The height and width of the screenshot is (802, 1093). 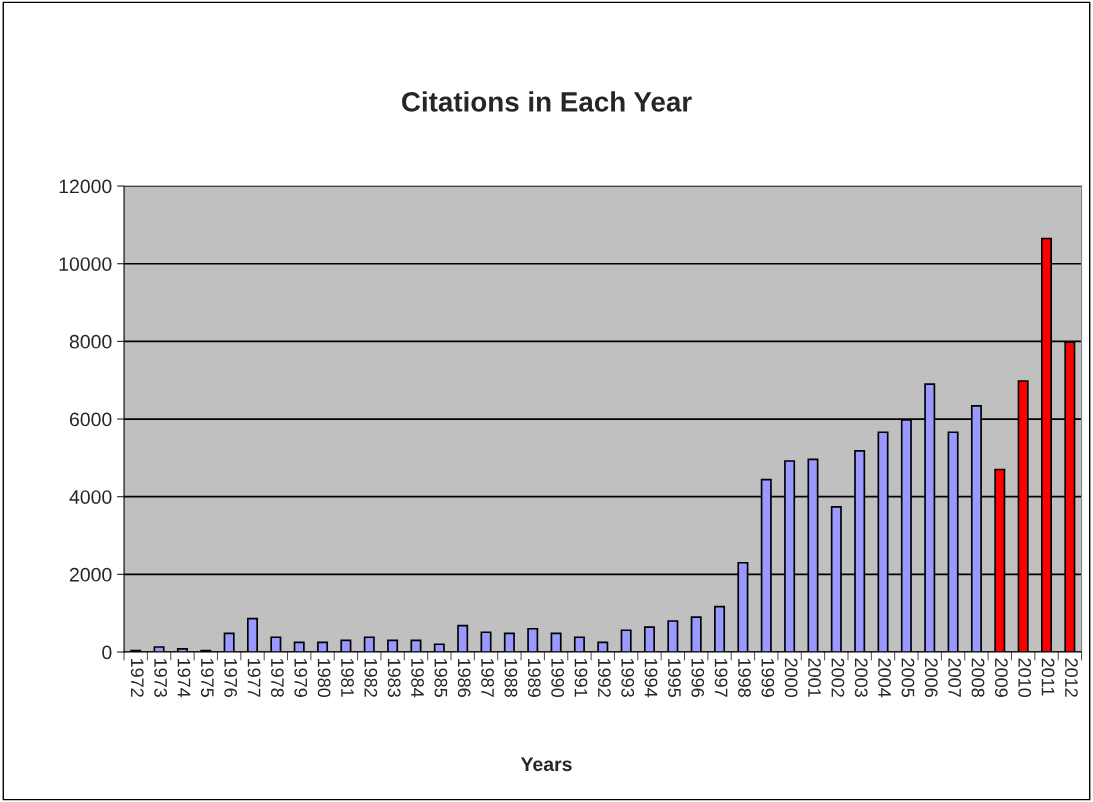 What do you see at coordinates (487, 677) in the screenshot?
I see `x-tick-label: 1987` at bounding box center [487, 677].